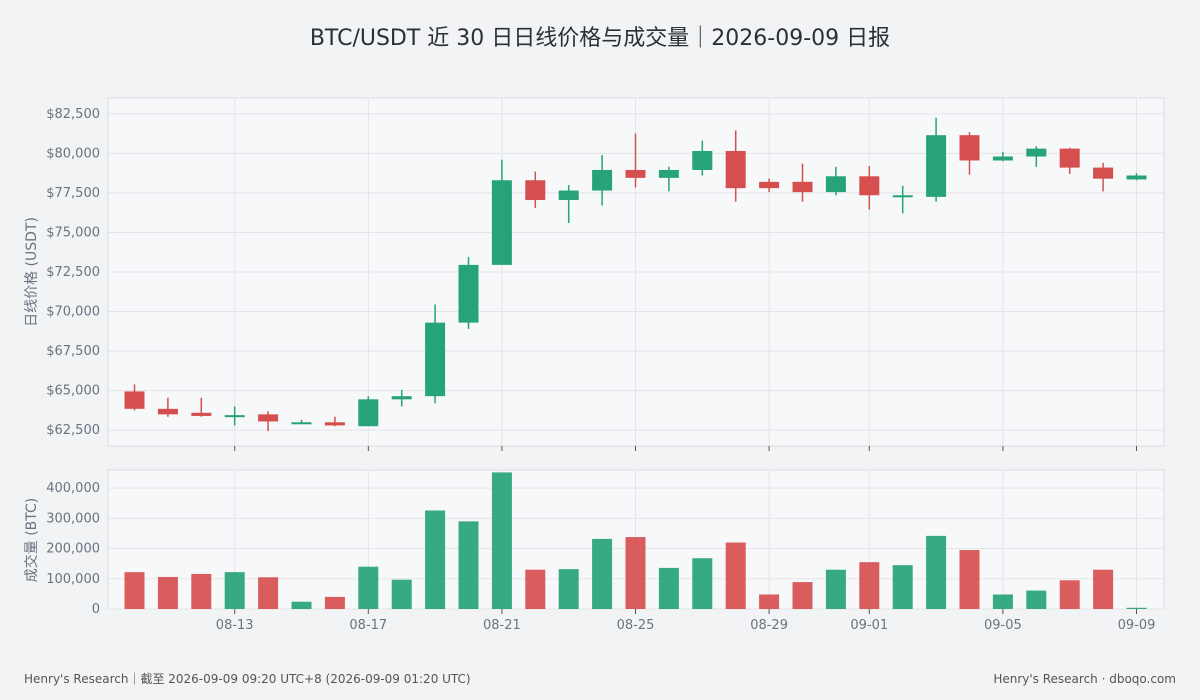 The height and width of the screenshot is (700, 1200). I want to click on x-tick-label: 08-13, so click(235, 625).